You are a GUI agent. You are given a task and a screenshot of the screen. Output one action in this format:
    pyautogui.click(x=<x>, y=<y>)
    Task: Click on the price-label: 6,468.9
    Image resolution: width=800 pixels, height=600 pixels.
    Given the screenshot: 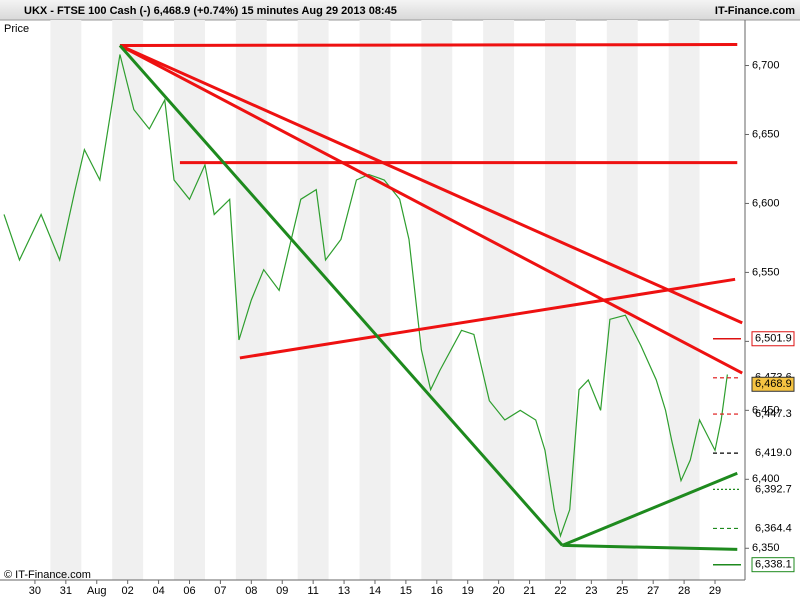 What is the action you would take?
    pyautogui.click(x=773, y=384)
    